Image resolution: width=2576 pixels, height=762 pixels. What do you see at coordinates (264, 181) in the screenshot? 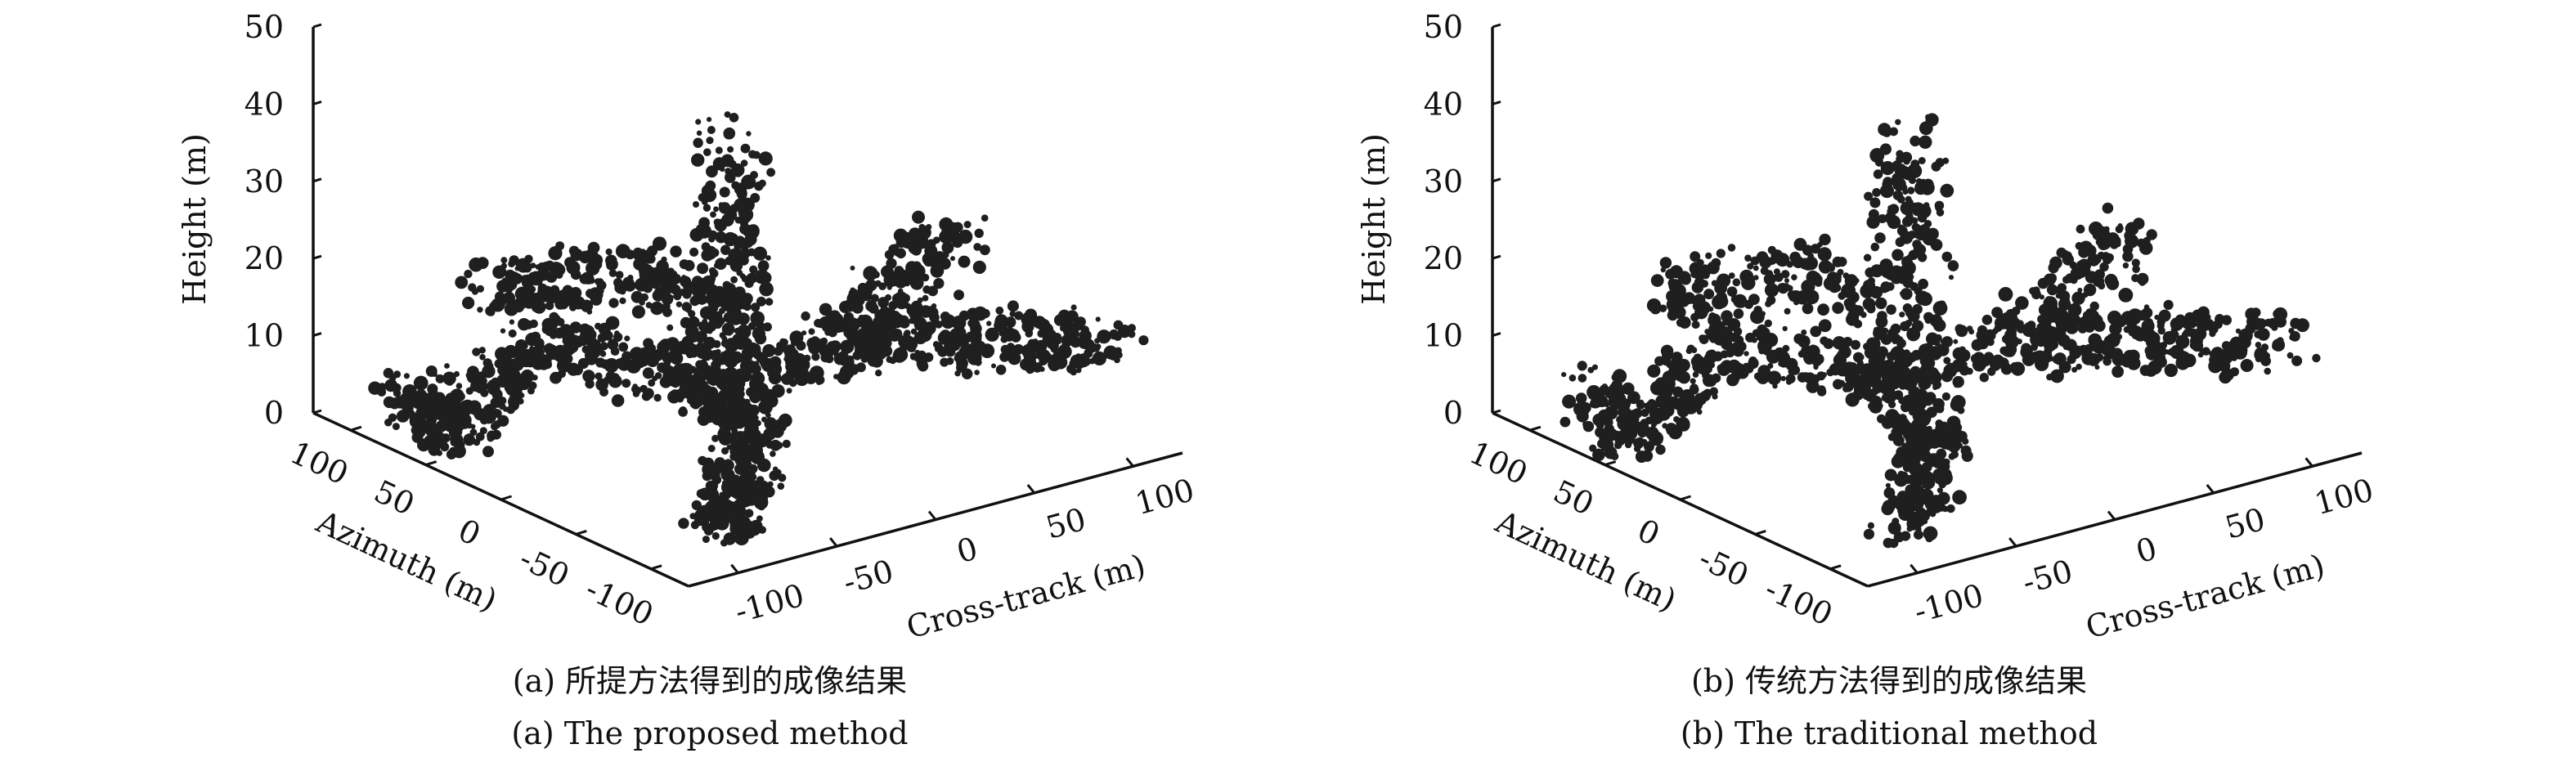
I see `z-tick-label: 30` at bounding box center [264, 181].